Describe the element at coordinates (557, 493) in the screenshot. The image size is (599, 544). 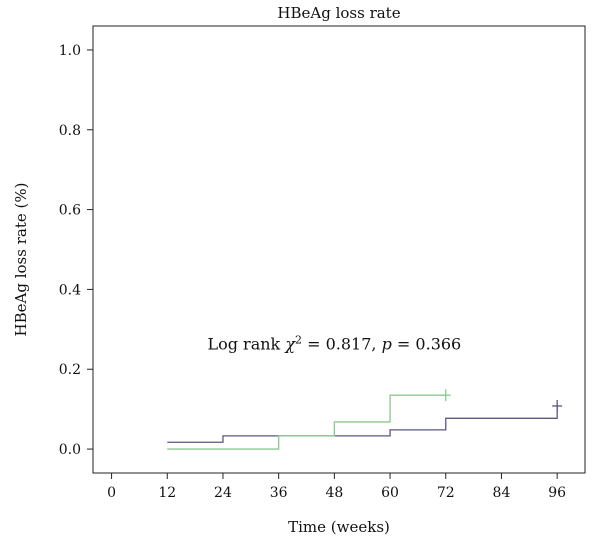
I see `x-tick-label: 96` at that location.